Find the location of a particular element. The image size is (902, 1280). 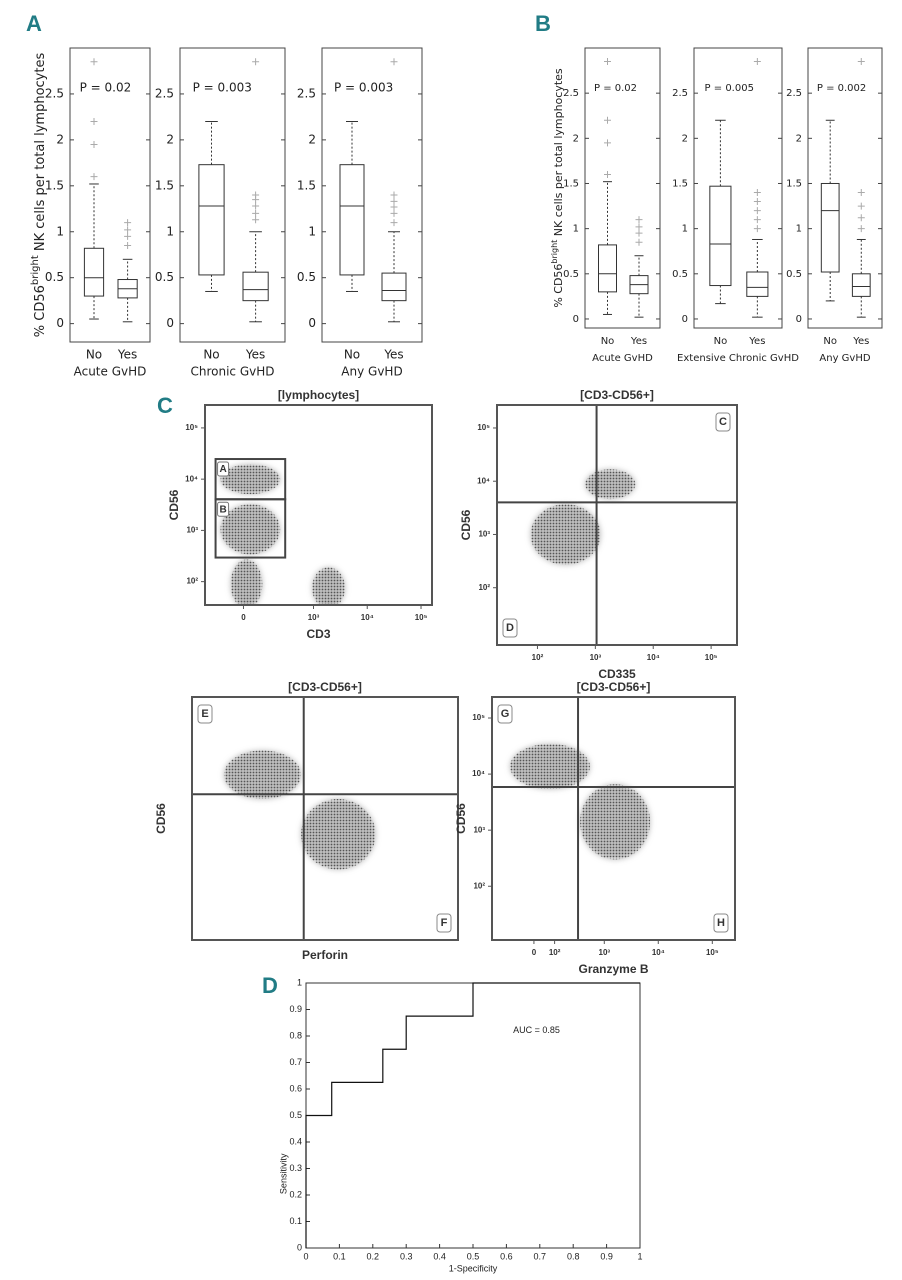

y-tick-label: 0.2 is located at coordinates (295, 1194).